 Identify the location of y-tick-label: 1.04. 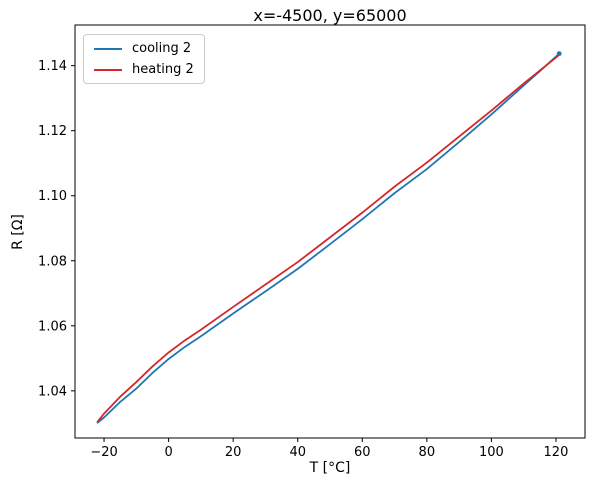
(52, 391).